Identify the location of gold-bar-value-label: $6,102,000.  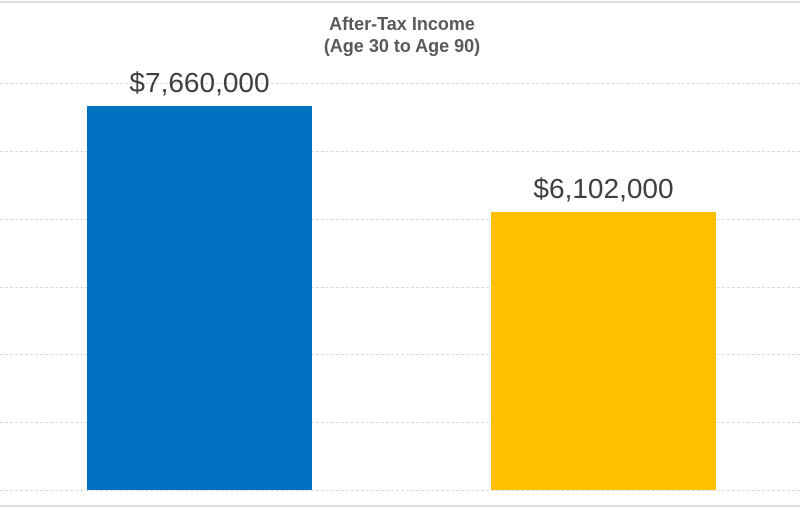
(603, 188).